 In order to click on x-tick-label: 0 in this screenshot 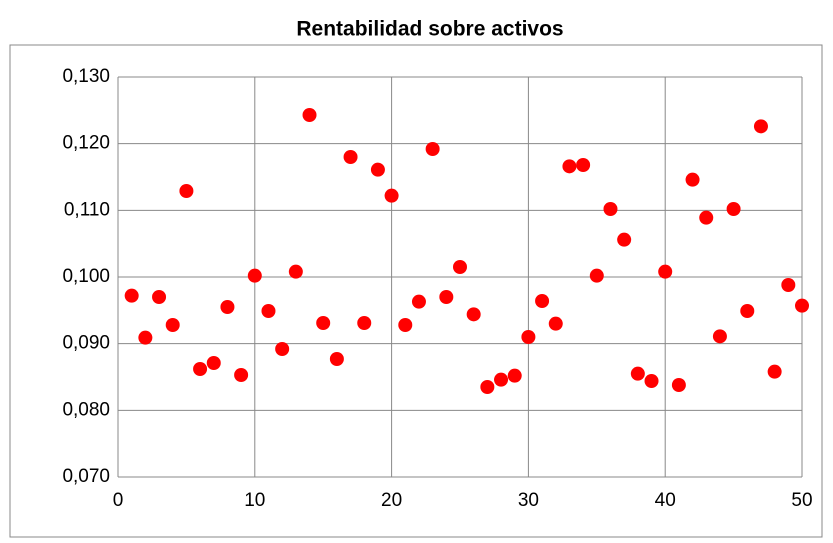, I will do `click(118, 500)`.